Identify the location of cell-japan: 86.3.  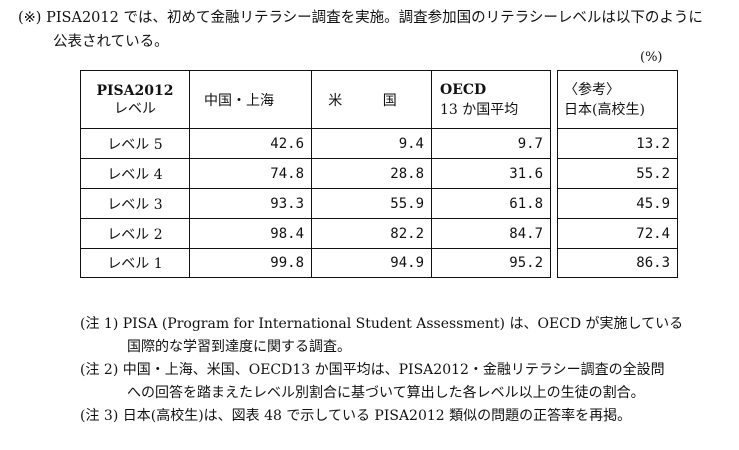
(617, 263).